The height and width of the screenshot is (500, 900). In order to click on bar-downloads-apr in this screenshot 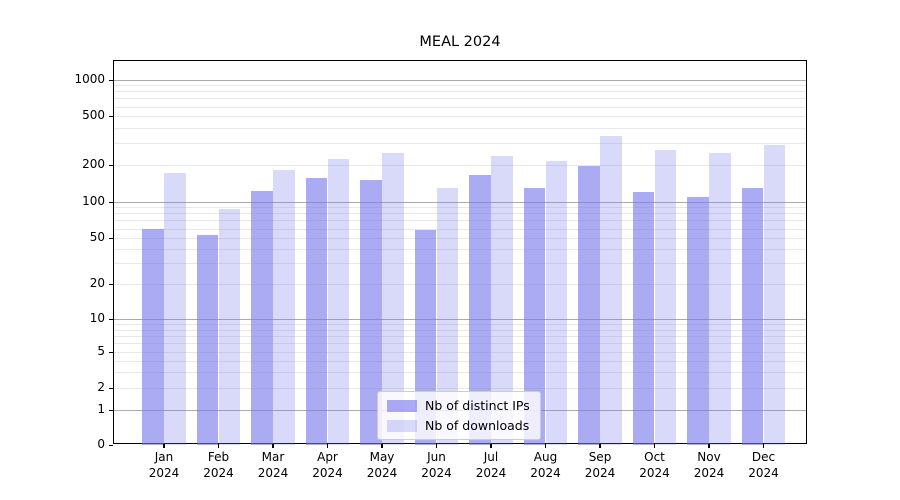, I will do `click(338, 302)`.